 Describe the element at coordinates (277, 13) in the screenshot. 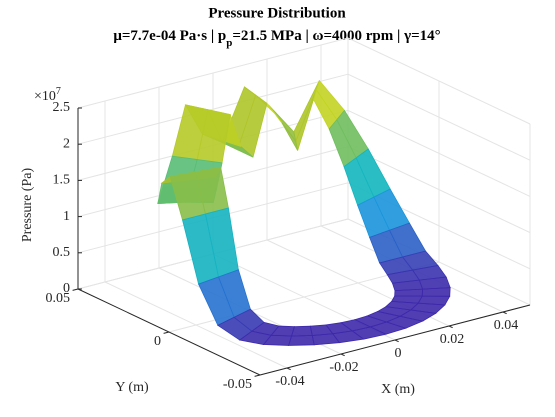

I see `chart-title: Pressure Distribution` at that location.